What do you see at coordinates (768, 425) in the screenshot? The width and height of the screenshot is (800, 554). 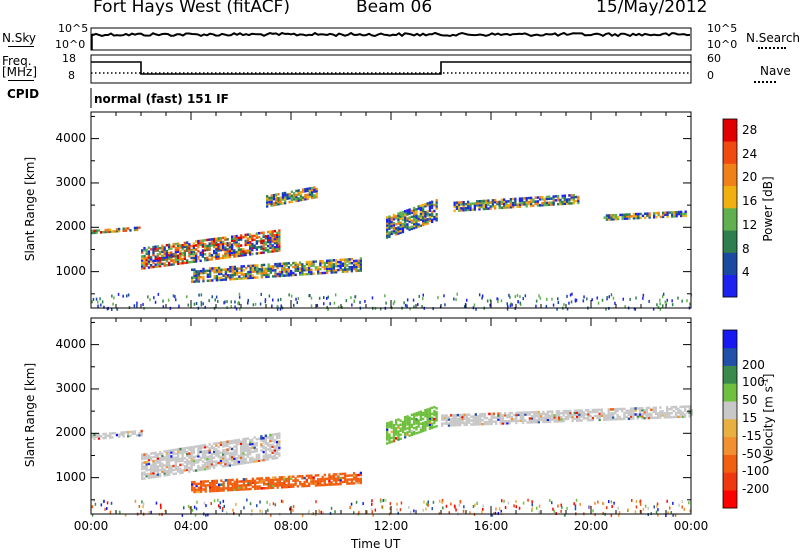 I see `velocity-colorbar-label-main: Velocity [m s` at bounding box center [768, 425].